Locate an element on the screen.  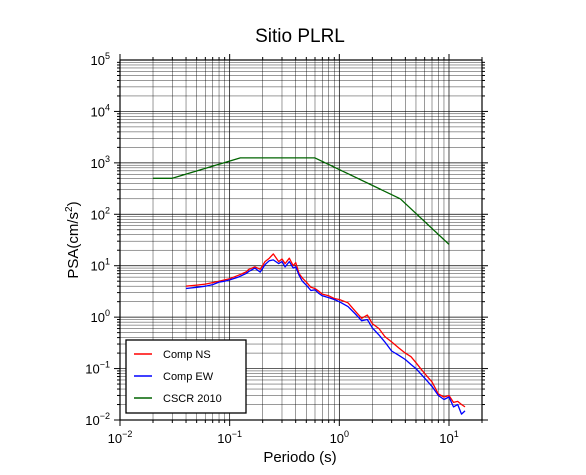
y-axis-label-base: PSA(cm/s is located at coordinates (73, 245).